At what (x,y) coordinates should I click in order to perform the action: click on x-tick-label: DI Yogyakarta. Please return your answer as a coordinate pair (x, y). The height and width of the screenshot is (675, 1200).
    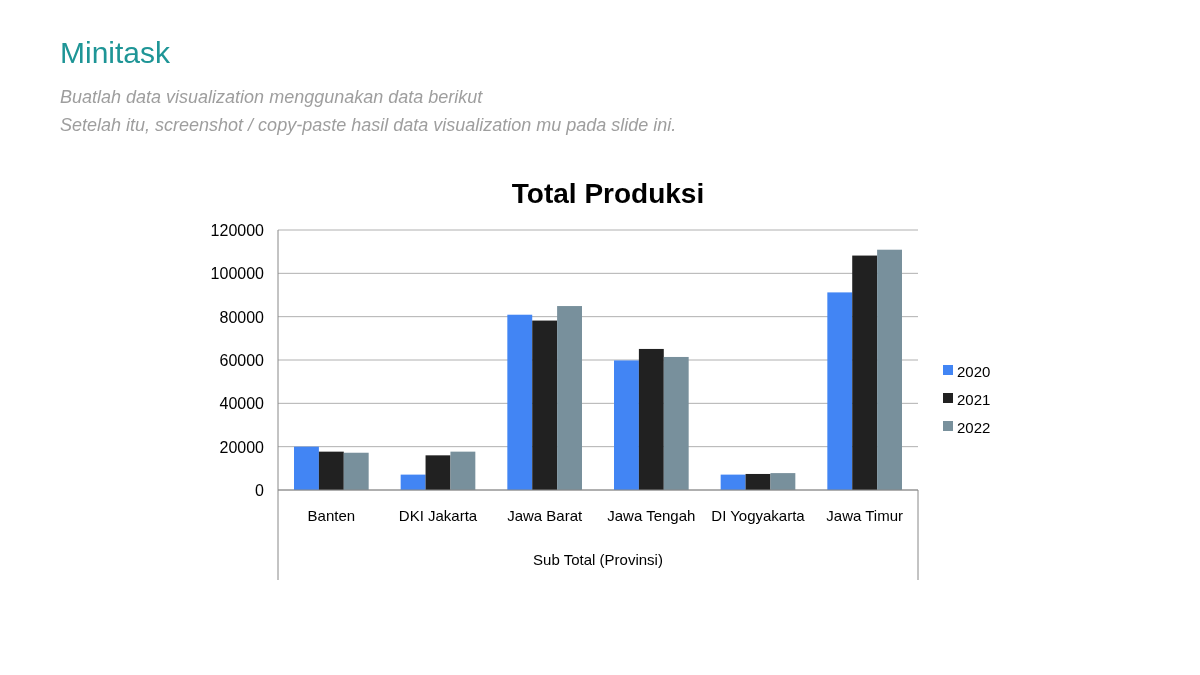
    Looking at the image, I should click on (758, 515).